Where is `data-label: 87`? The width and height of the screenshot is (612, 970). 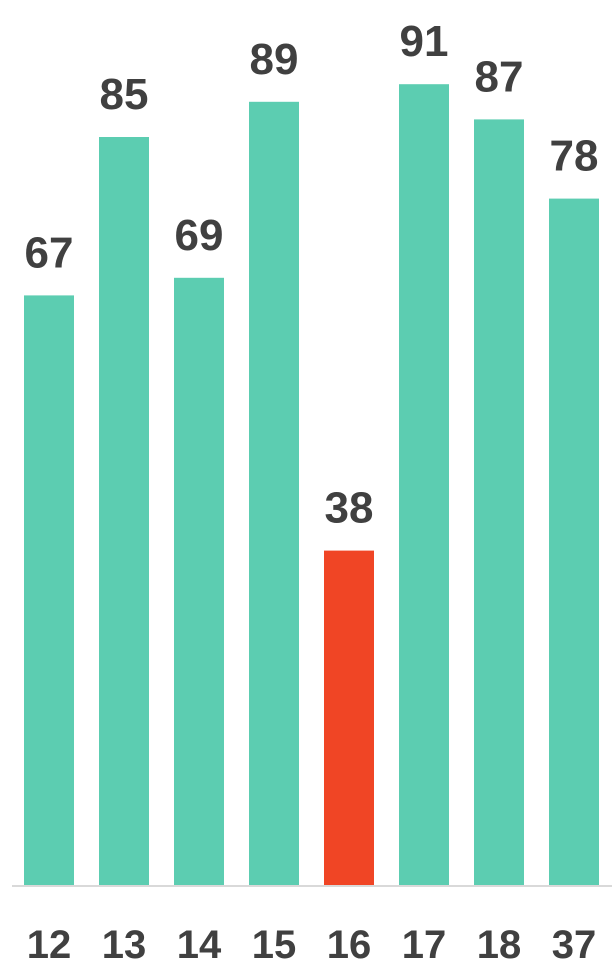 data-label: 87 is located at coordinates (499, 76).